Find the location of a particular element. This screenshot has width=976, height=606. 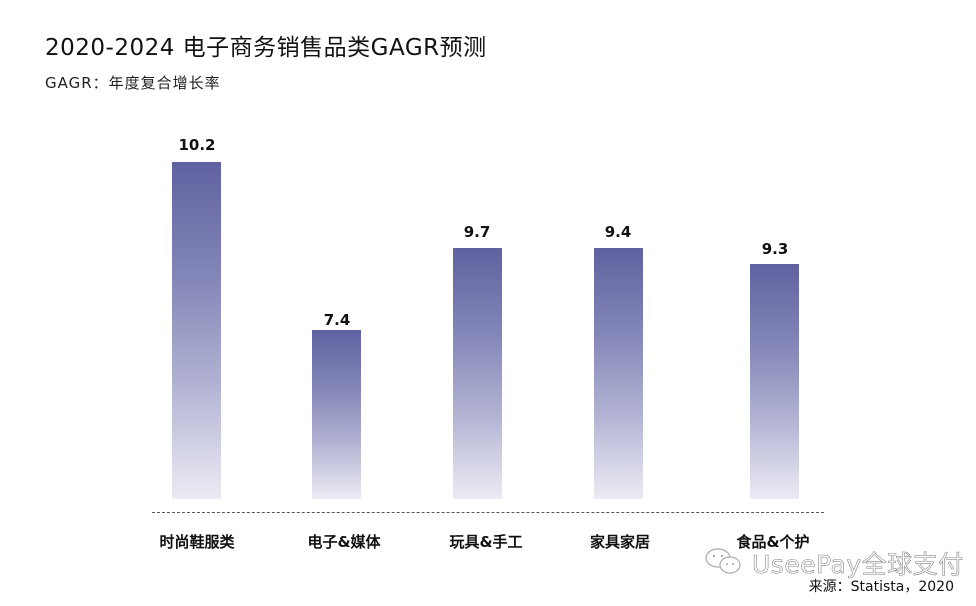

data-label: 9.7 is located at coordinates (477, 232).